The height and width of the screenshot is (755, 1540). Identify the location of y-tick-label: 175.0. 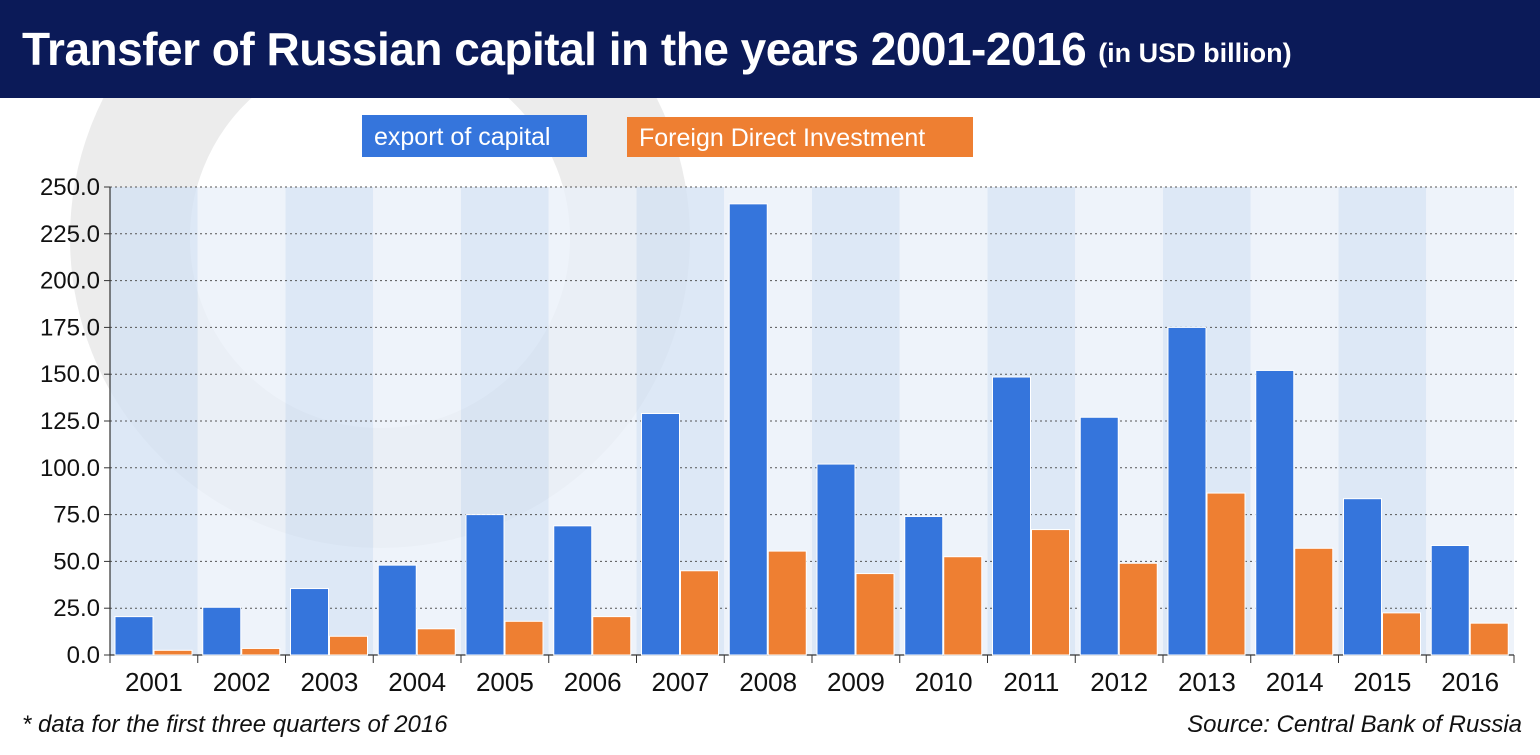
(70, 327).